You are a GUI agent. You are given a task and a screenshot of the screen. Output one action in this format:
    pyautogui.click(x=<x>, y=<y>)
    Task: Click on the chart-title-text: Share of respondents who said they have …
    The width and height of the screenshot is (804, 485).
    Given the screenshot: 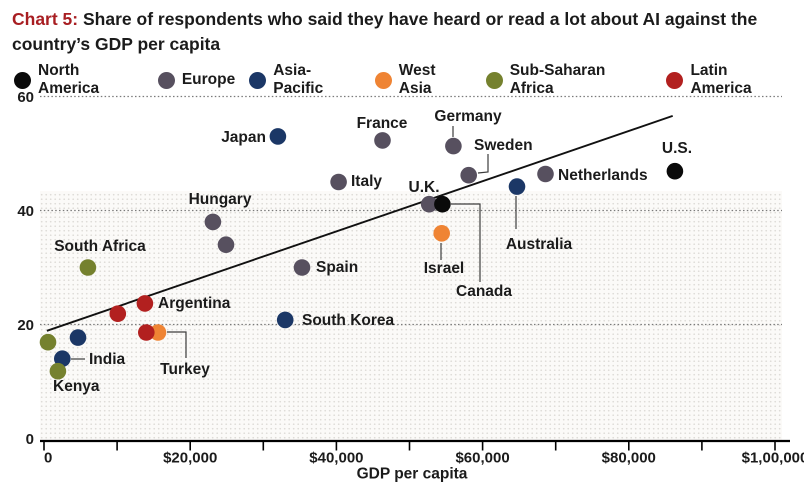 What is the action you would take?
    pyautogui.click(x=385, y=31)
    